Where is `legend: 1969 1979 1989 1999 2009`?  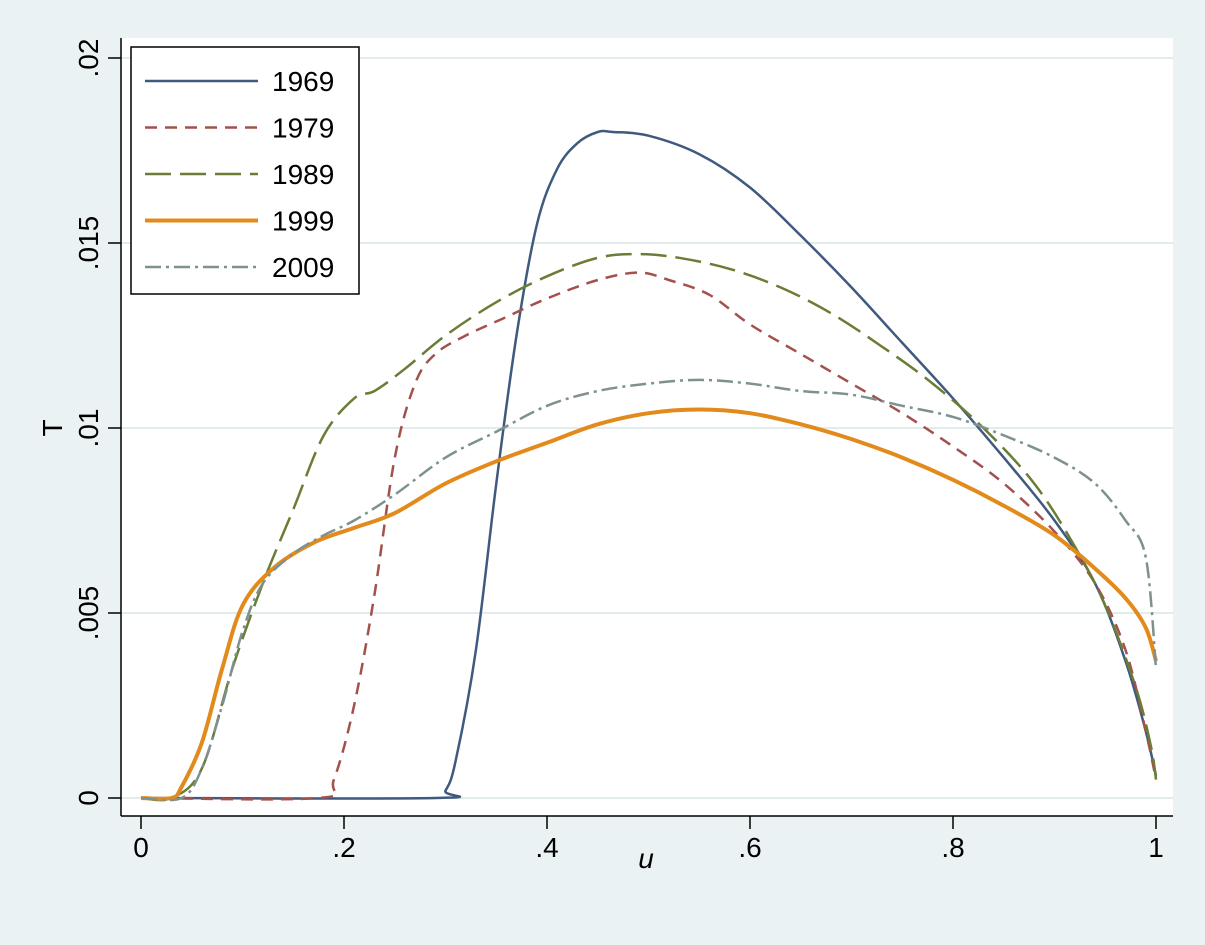
legend: 1969 1979 1989 1999 2009 is located at coordinates (245, 170).